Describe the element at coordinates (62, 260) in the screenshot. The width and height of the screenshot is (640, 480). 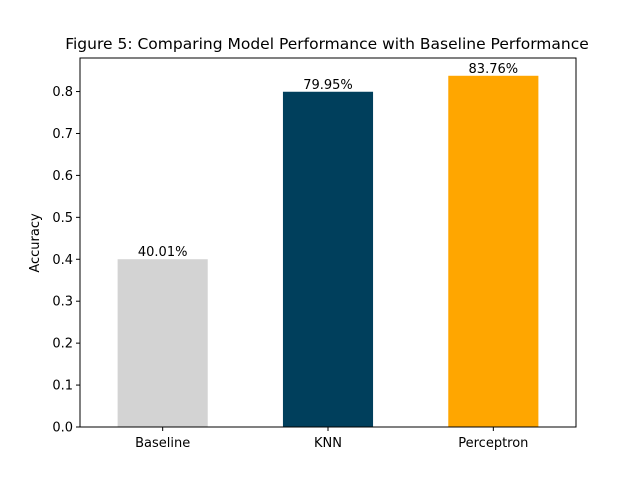
I see `y-tick-label: 0.4` at that location.